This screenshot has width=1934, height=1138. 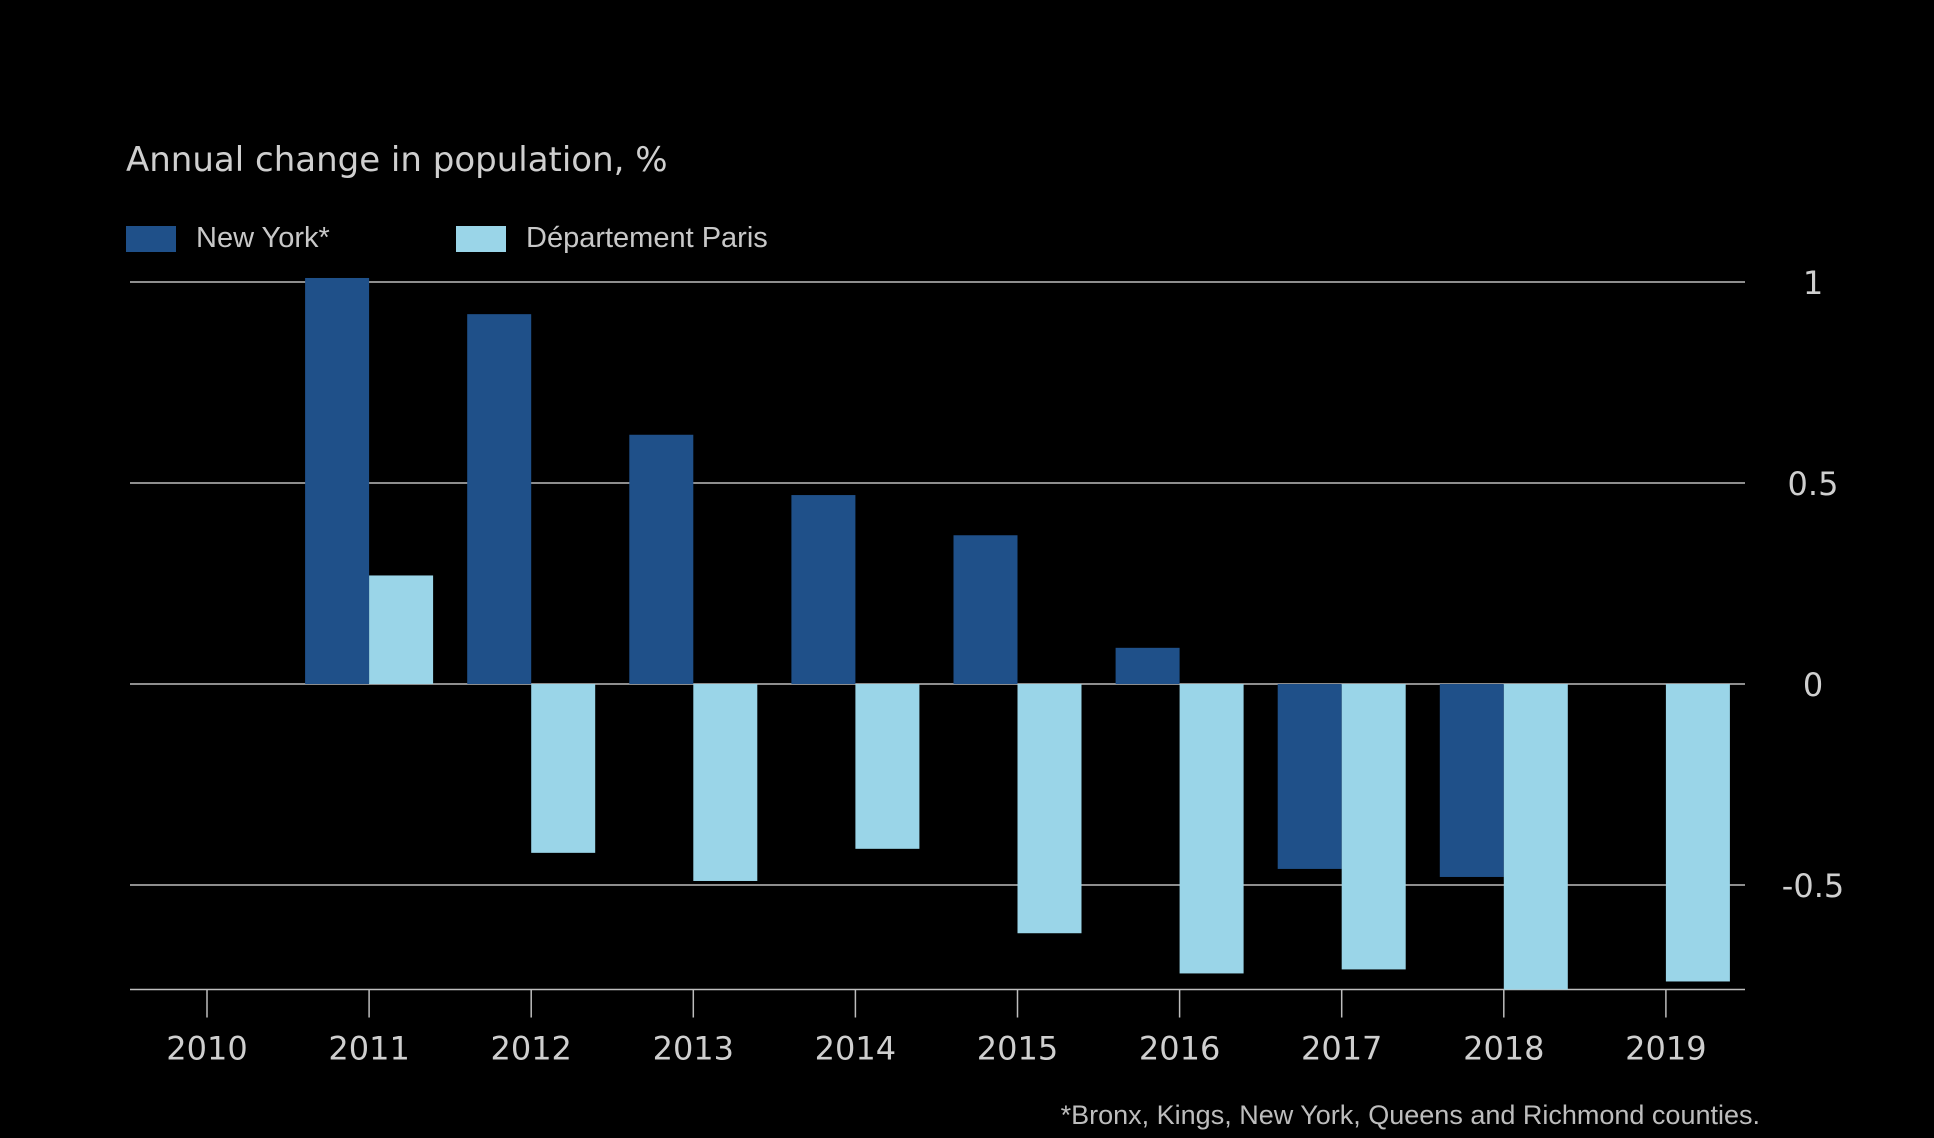 What do you see at coordinates (887, 766) in the screenshot?
I see `bar-paris-2014` at bounding box center [887, 766].